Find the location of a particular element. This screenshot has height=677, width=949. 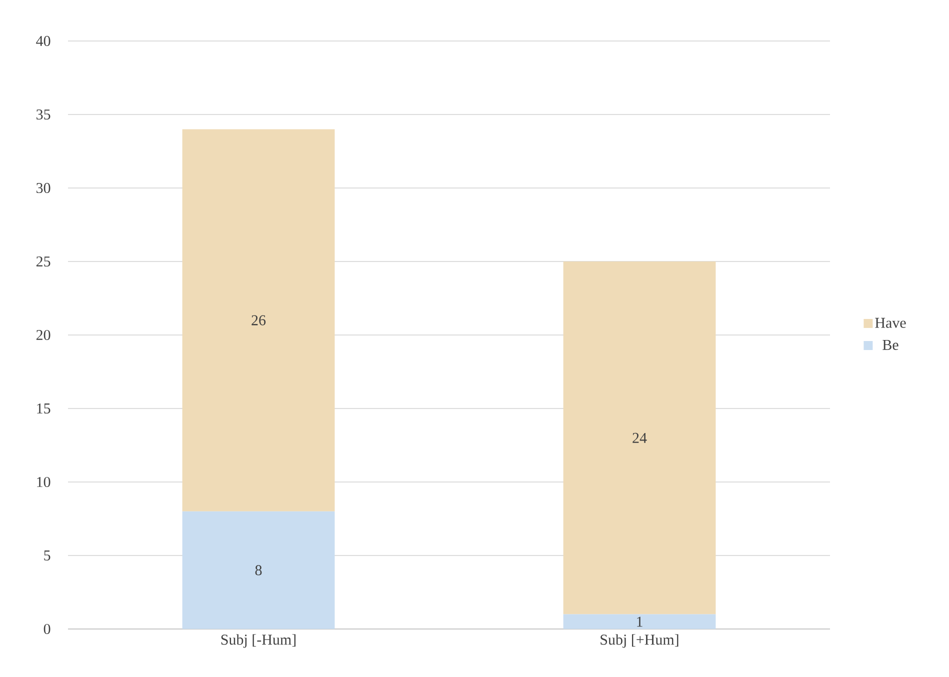

x-tick-label: Subj [+Hum] is located at coordinates (639, 641).